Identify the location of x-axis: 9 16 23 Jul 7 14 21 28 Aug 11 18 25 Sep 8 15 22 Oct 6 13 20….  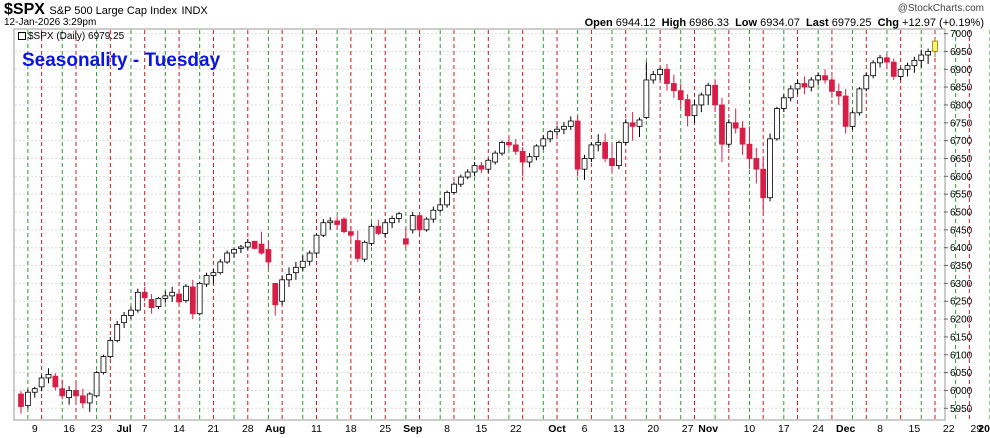
(511, 429).